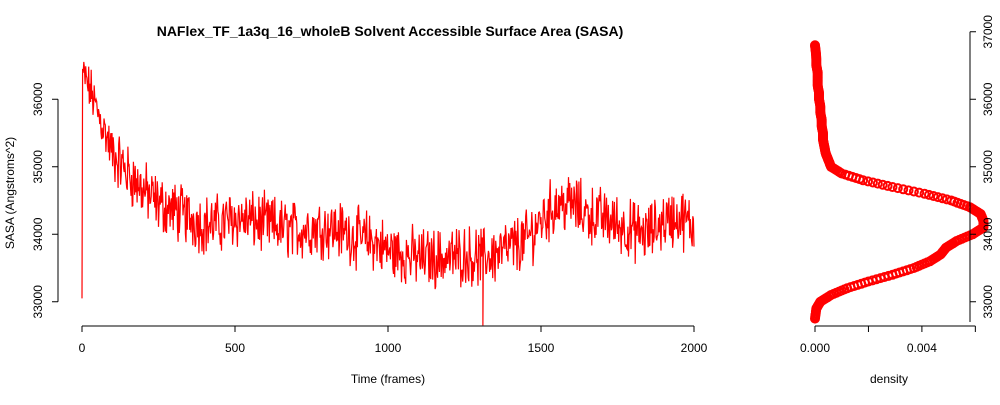 The height and width of the screenshot is (405, 1000). I want to click on y-tick-label: 34000, so click(38, 234).